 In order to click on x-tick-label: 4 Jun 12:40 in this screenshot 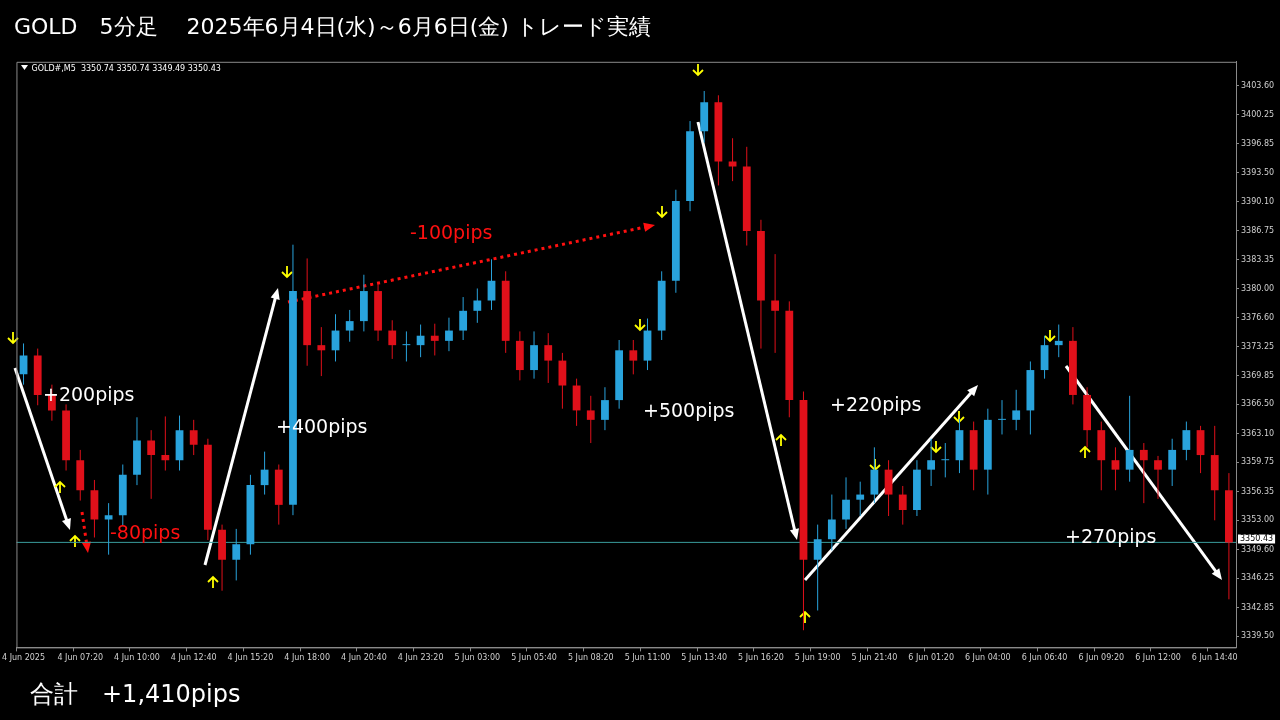, I will do `click(193, 658)`.